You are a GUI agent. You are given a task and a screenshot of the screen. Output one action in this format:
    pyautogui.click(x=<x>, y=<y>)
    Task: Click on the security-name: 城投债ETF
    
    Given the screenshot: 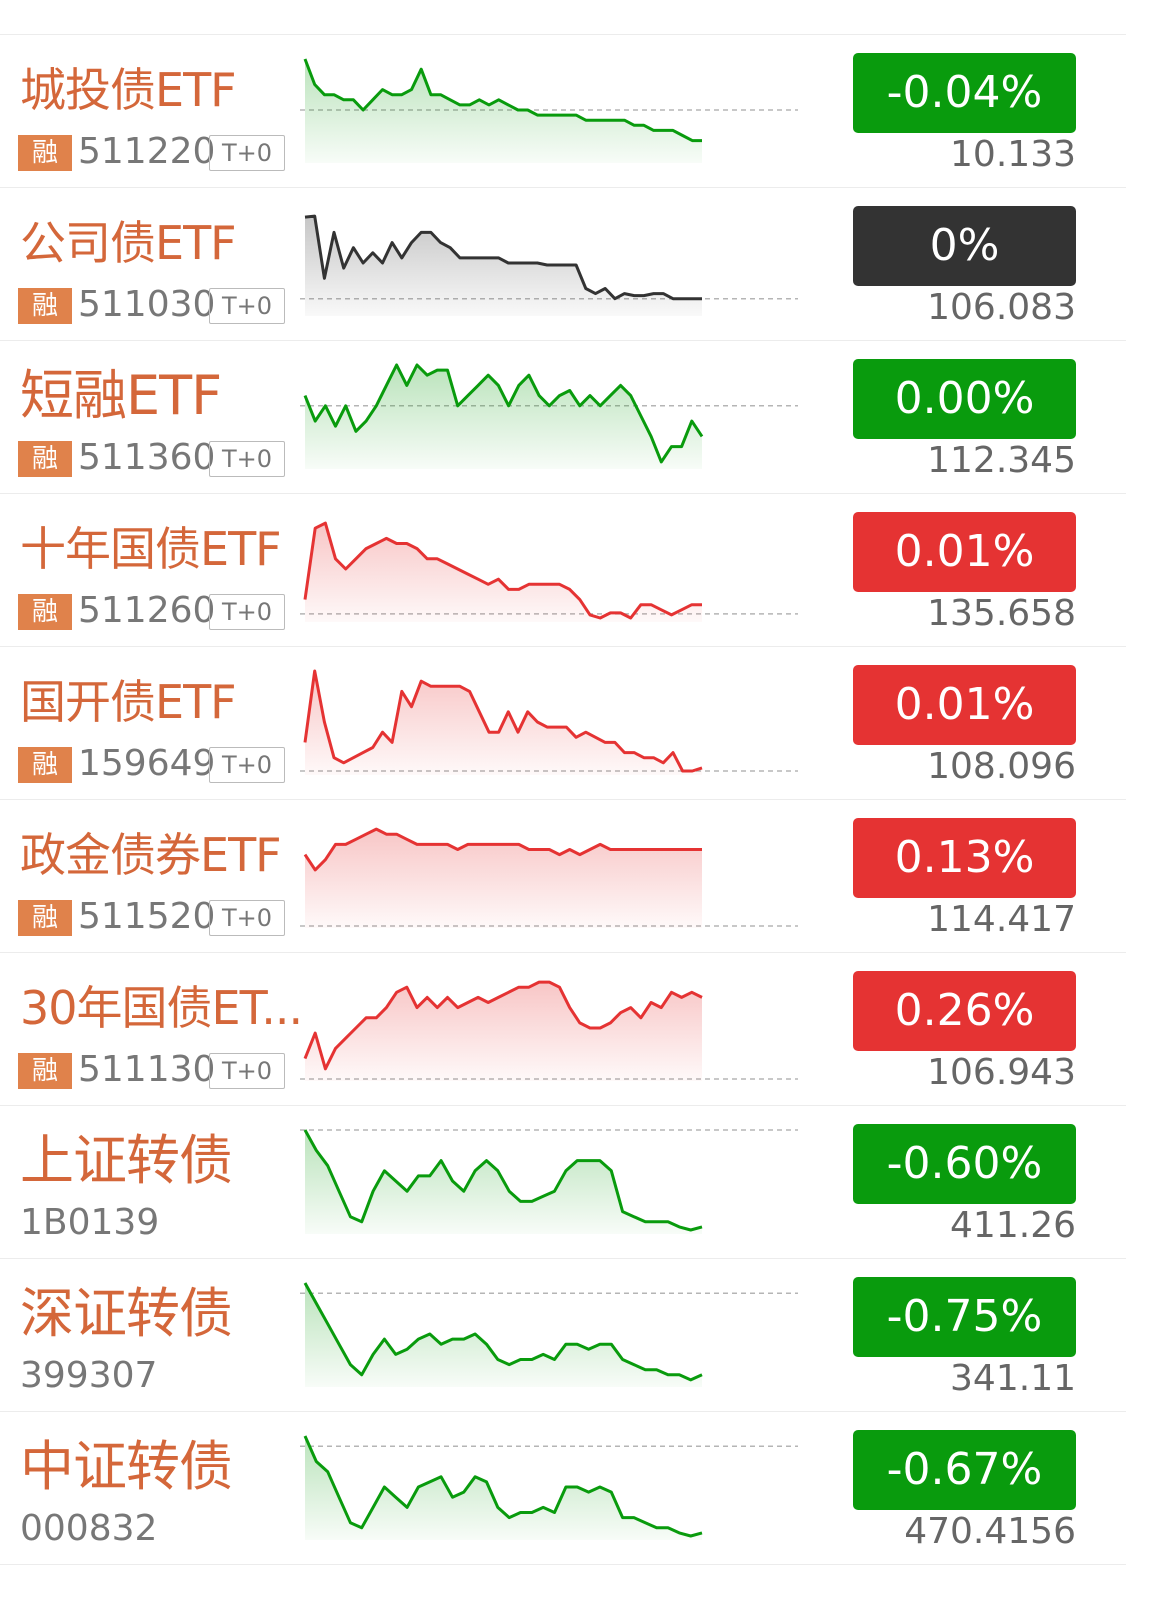 What is the action you would take?
    pyautogui.click(x=128, y=90)
    